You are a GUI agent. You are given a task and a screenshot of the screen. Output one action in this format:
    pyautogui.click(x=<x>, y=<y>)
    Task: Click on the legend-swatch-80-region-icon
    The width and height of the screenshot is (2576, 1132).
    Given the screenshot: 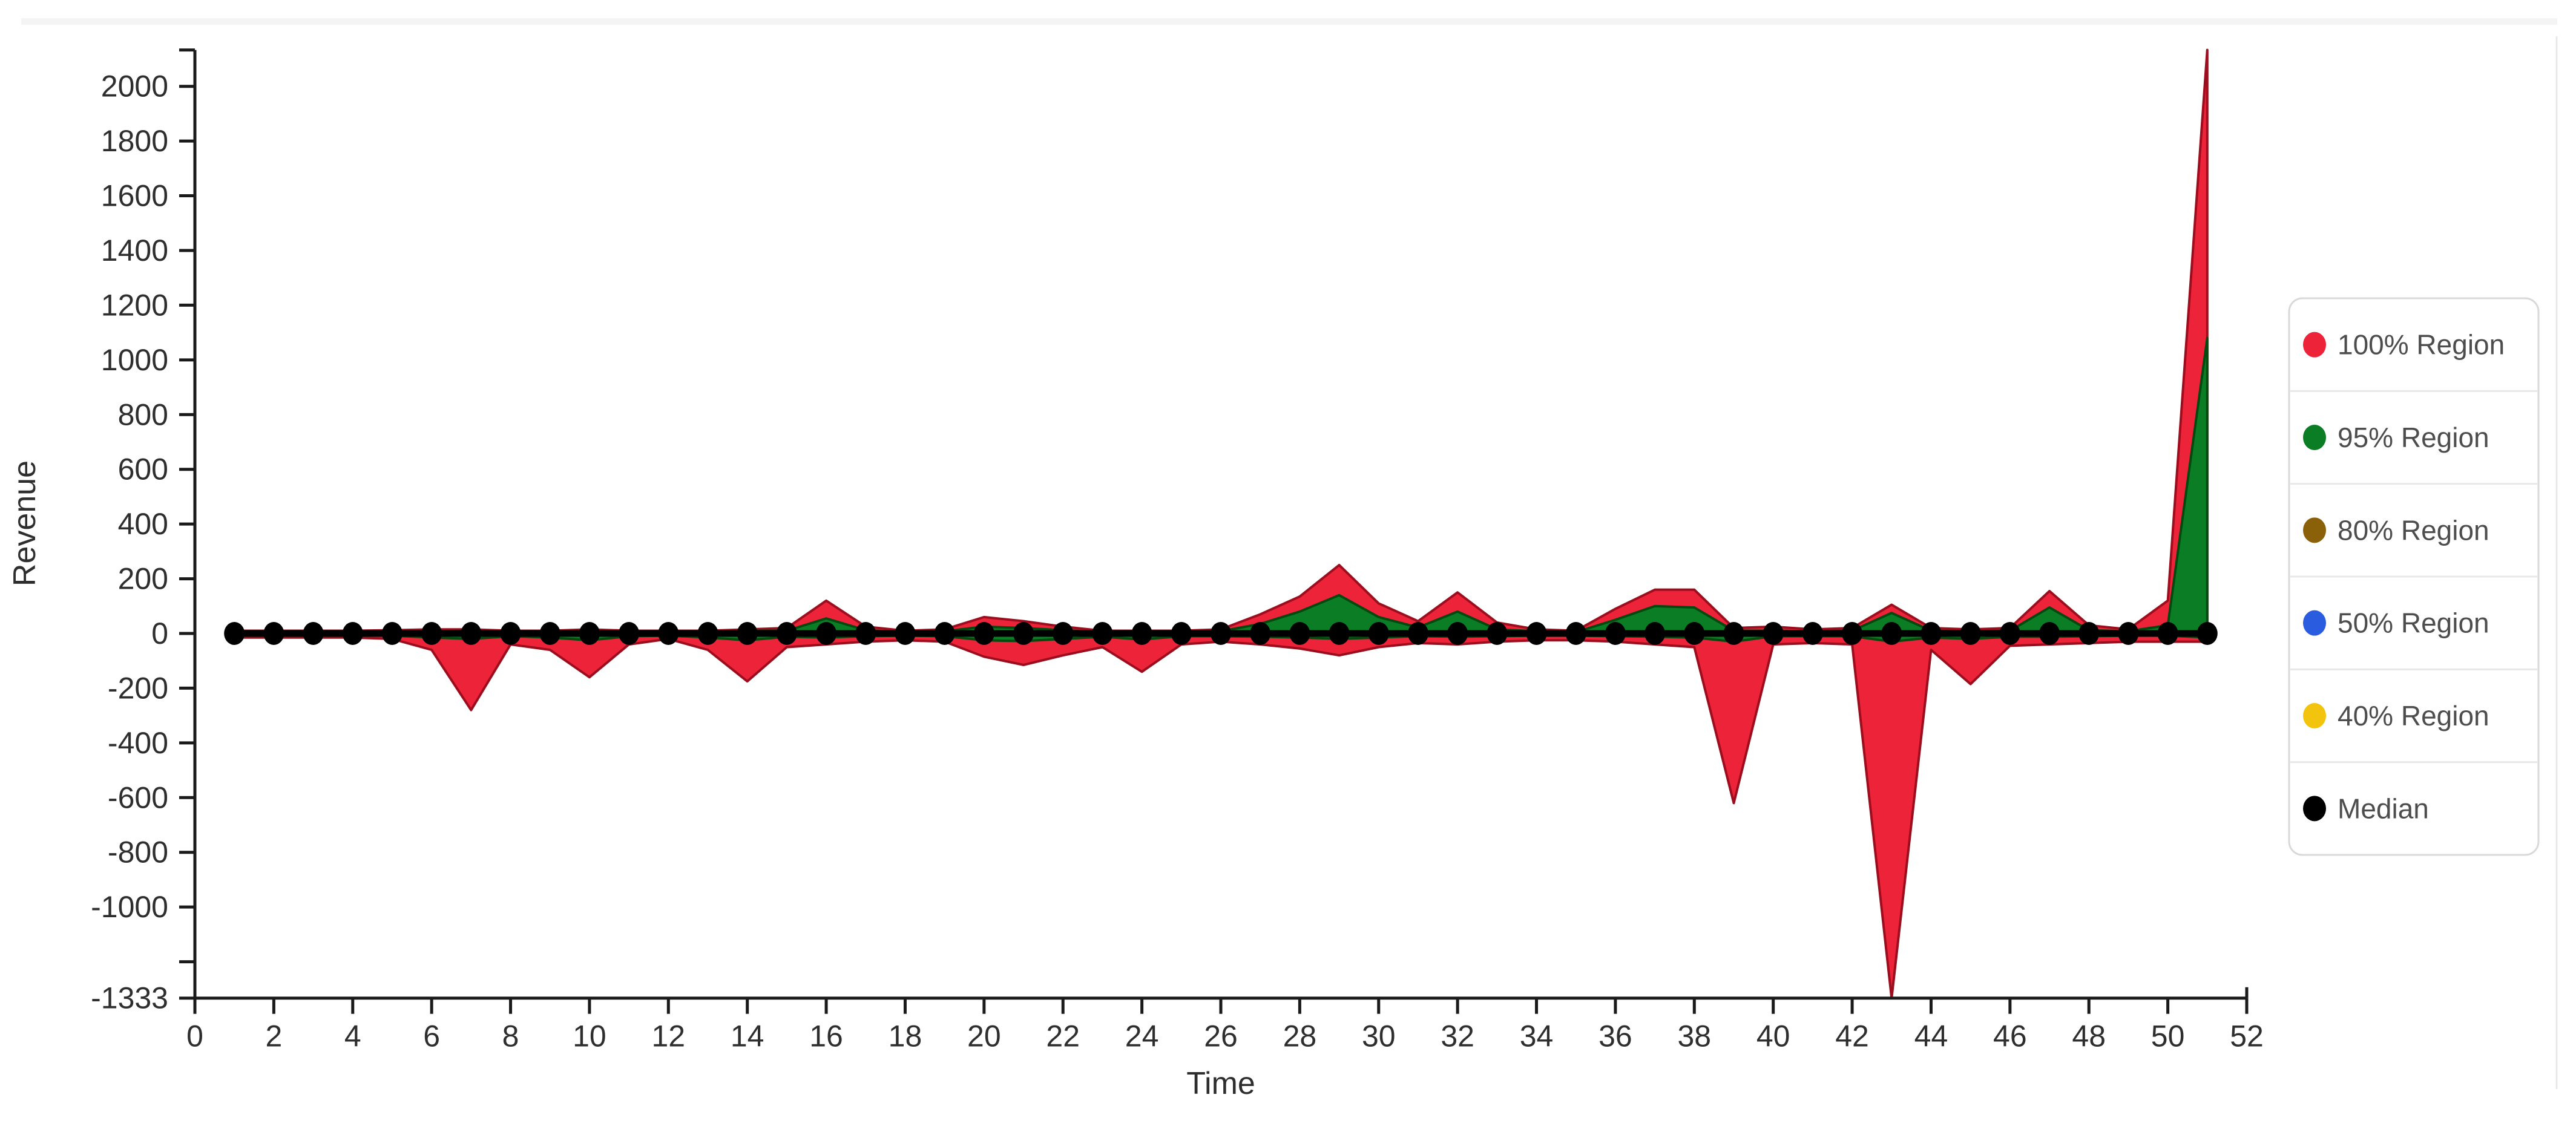 What is the action you would take?
    pyautogui.click(x=2314, y=530)
    